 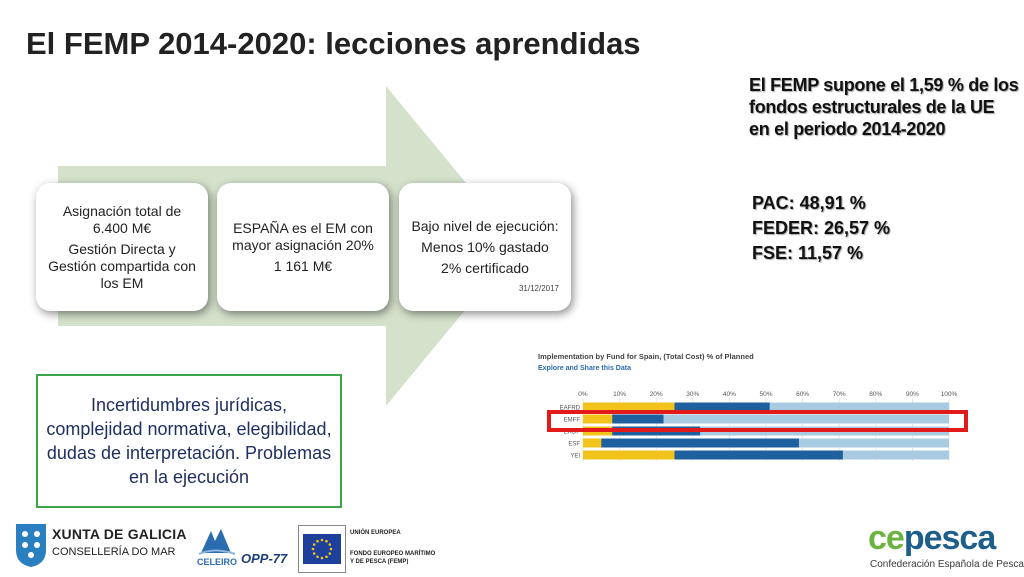 What do you see at coordinates (114, 552) in the screenshot?
I see `xunta-department: CONSELLERÍA DO MAR` at bounding box center [114, 552].